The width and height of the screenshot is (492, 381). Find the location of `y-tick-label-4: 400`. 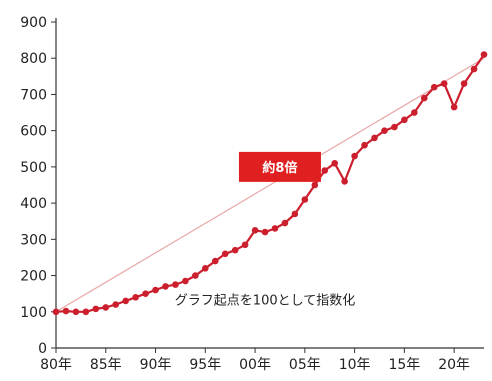

y-tick-label-4: 400 is located at coordinates (33, 204).